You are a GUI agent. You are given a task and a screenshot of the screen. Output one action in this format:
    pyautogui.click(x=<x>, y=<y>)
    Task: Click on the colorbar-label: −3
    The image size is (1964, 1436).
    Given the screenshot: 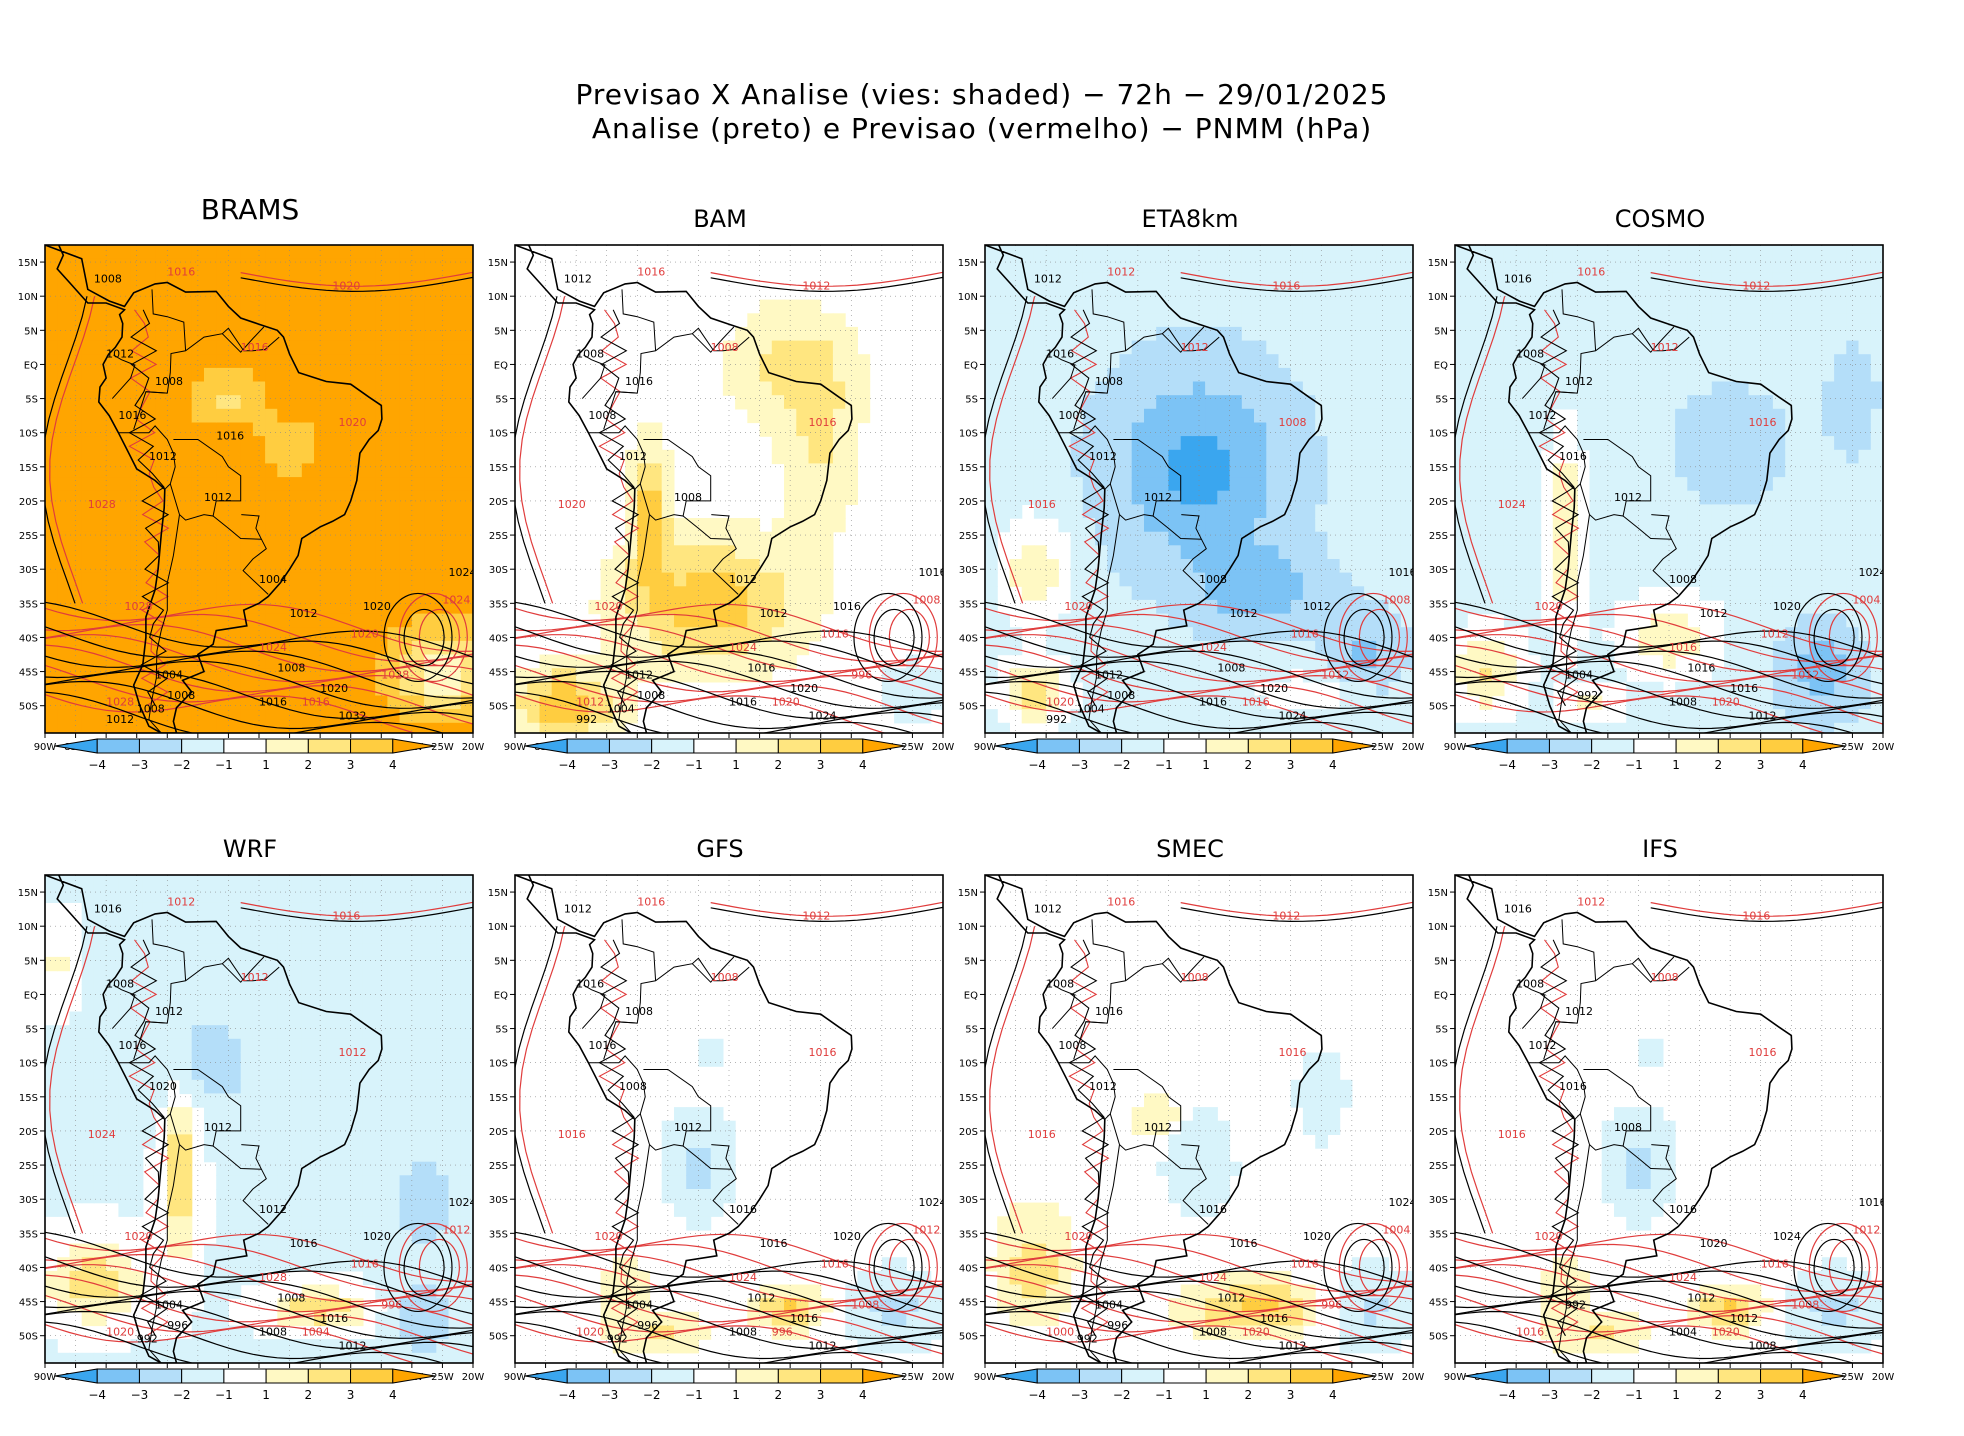 What is the action you would take?
    pyautogui.click(x=140, y=765)
    